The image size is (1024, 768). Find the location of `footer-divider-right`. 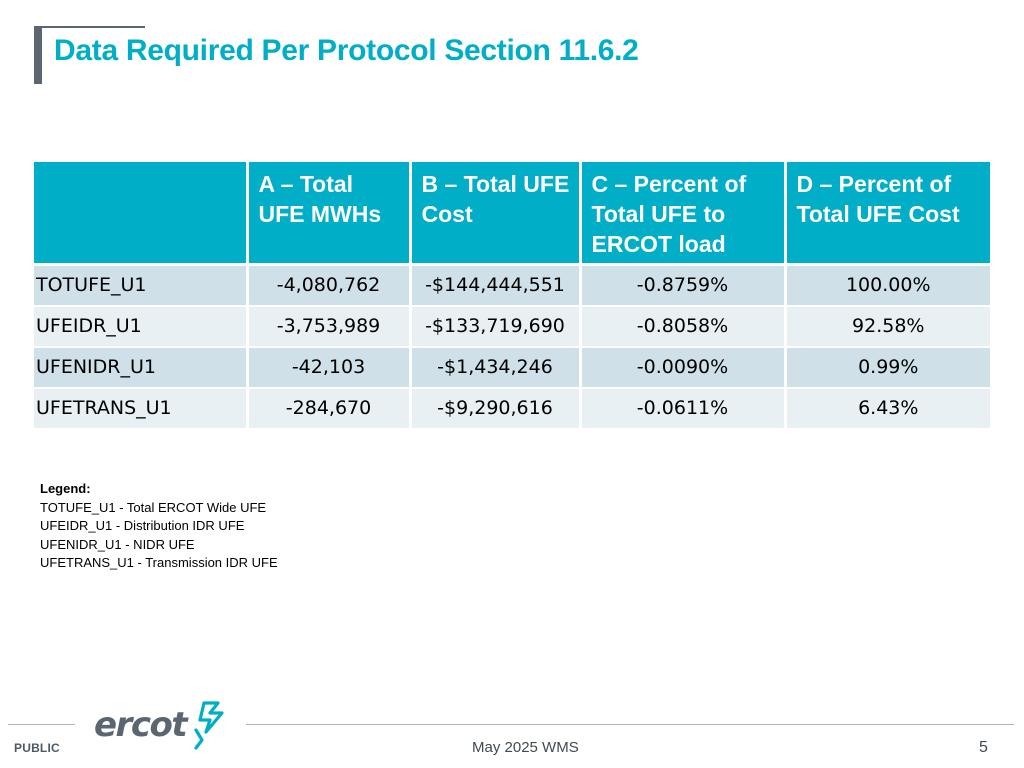

footer-divider-right is located at coordinates (630, 724).